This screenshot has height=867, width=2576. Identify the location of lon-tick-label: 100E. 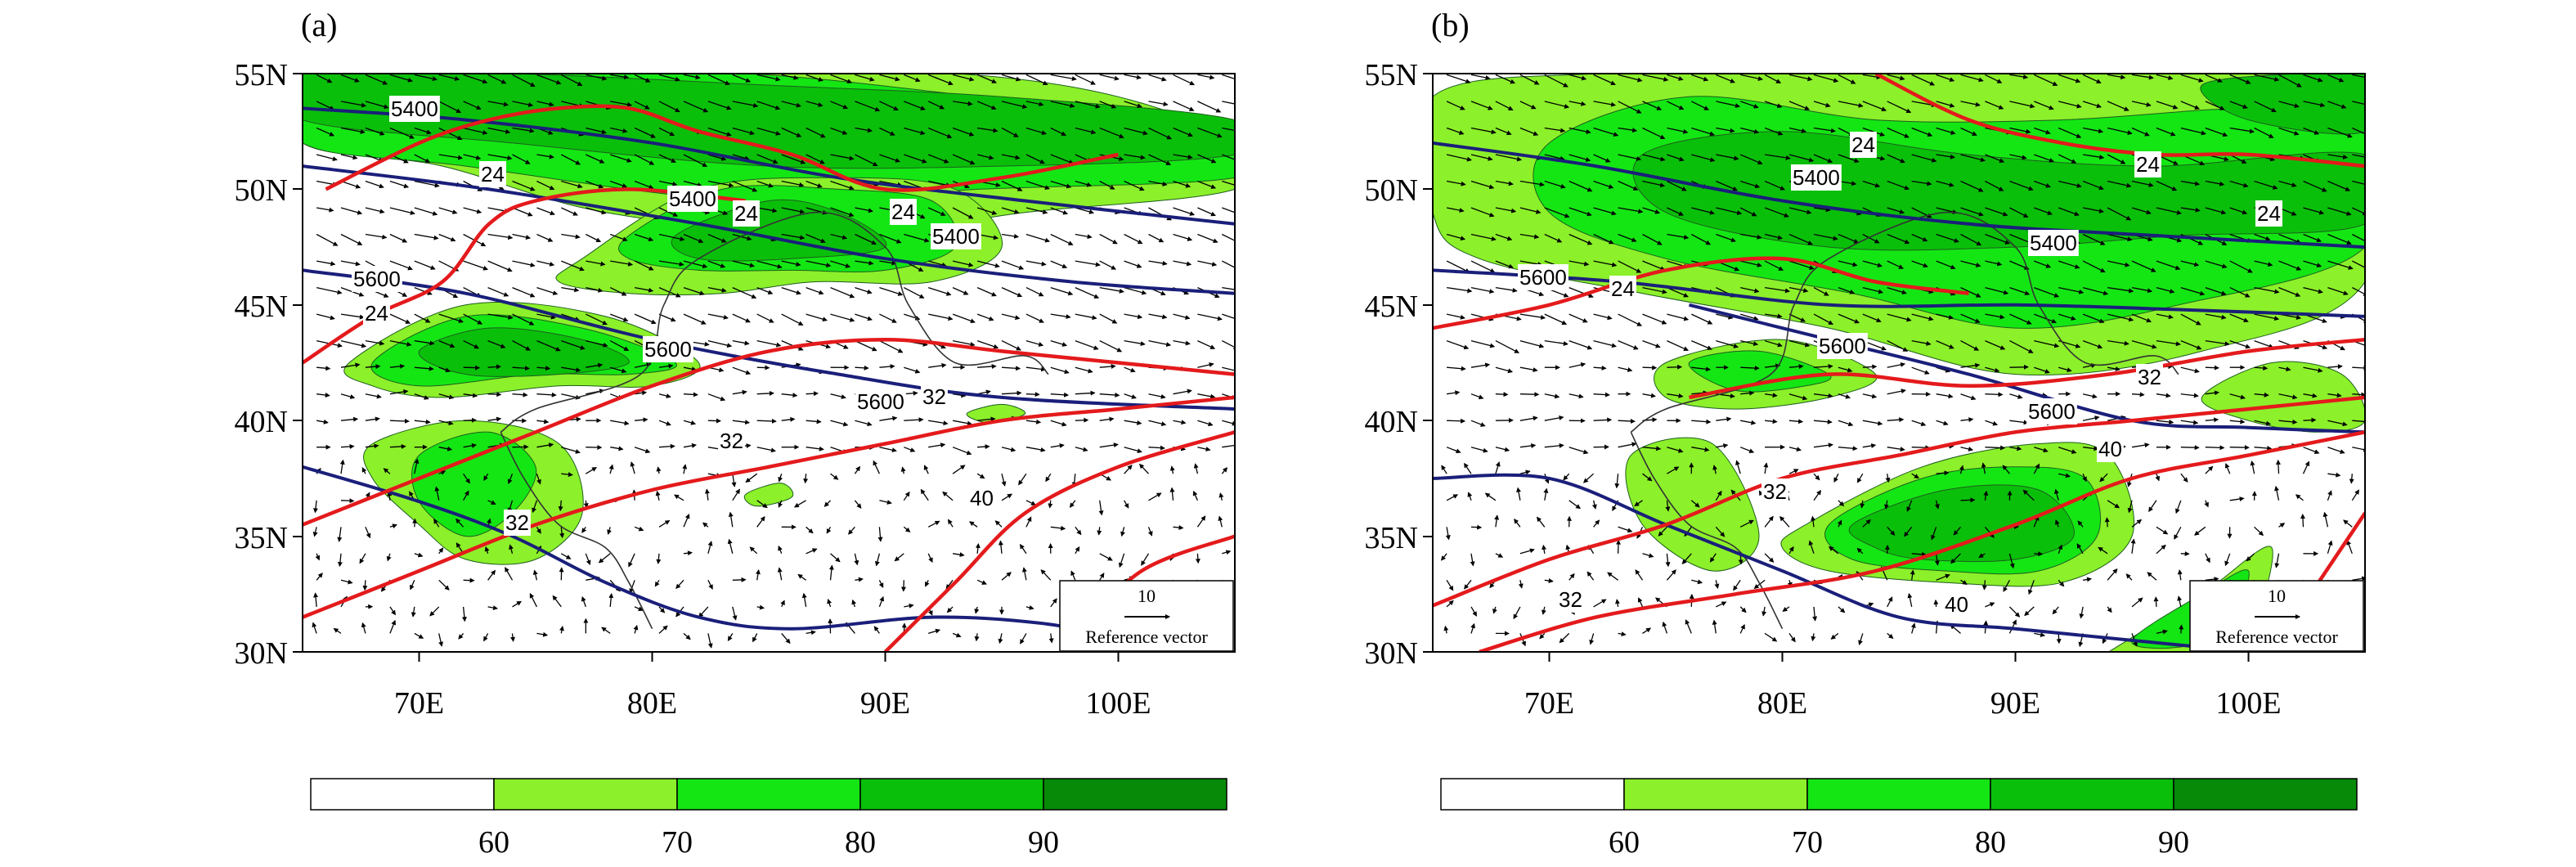
(1118, 703).